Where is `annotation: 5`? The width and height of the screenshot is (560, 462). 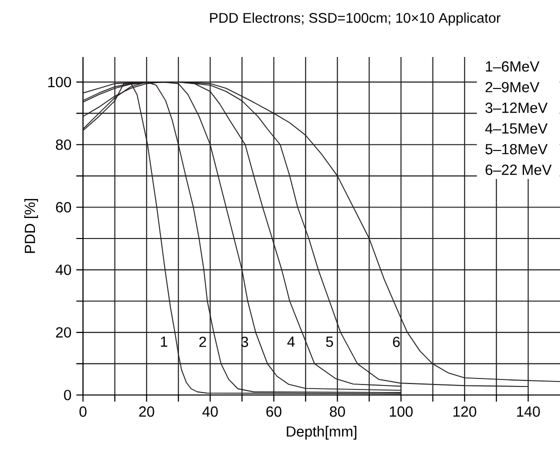
annotation: 5 is located at coordinates (330, 341).